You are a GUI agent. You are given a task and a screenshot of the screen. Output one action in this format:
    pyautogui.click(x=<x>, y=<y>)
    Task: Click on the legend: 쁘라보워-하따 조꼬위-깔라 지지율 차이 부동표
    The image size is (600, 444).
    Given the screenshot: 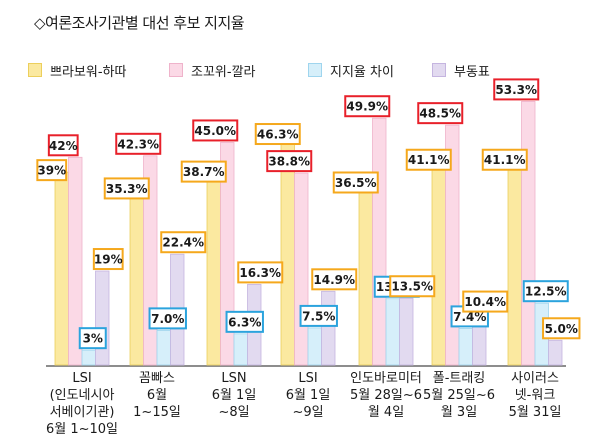 What is the action you would take?
    pyautogui.click(x=308, y=70)
    